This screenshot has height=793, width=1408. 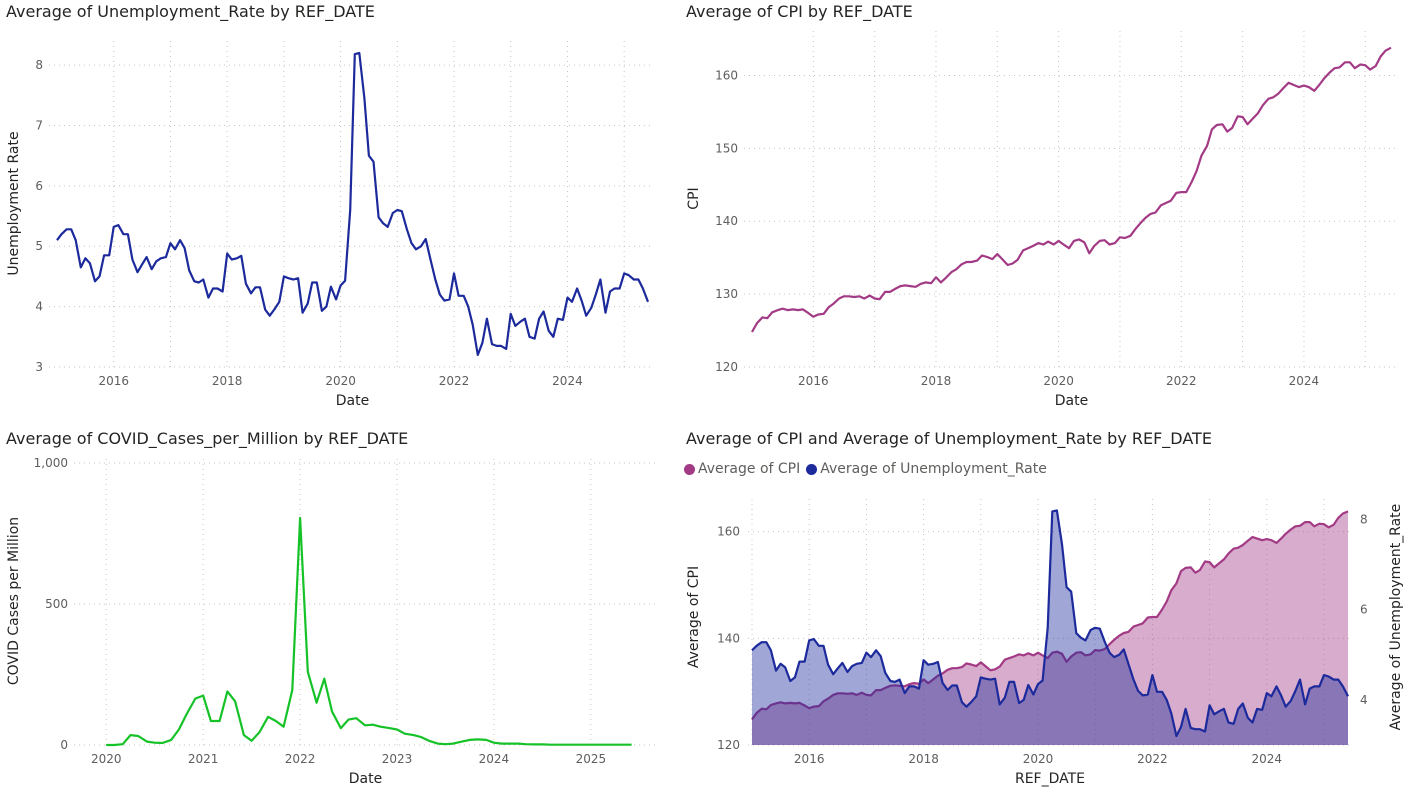 What do you see at coordinates (1396, 617) in the screenshot?
I see `y2-axis-label: Average of Unemployment_Rate` at bounding box center [1396, 617].